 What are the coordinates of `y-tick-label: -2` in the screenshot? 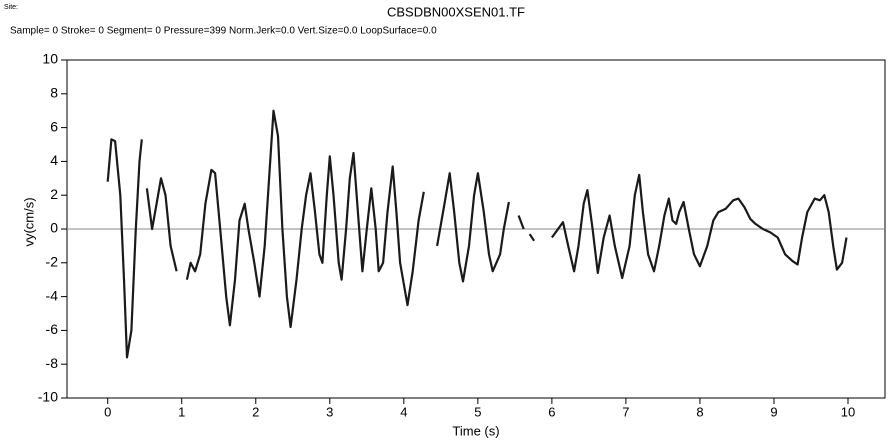 It's located at (52, 262).